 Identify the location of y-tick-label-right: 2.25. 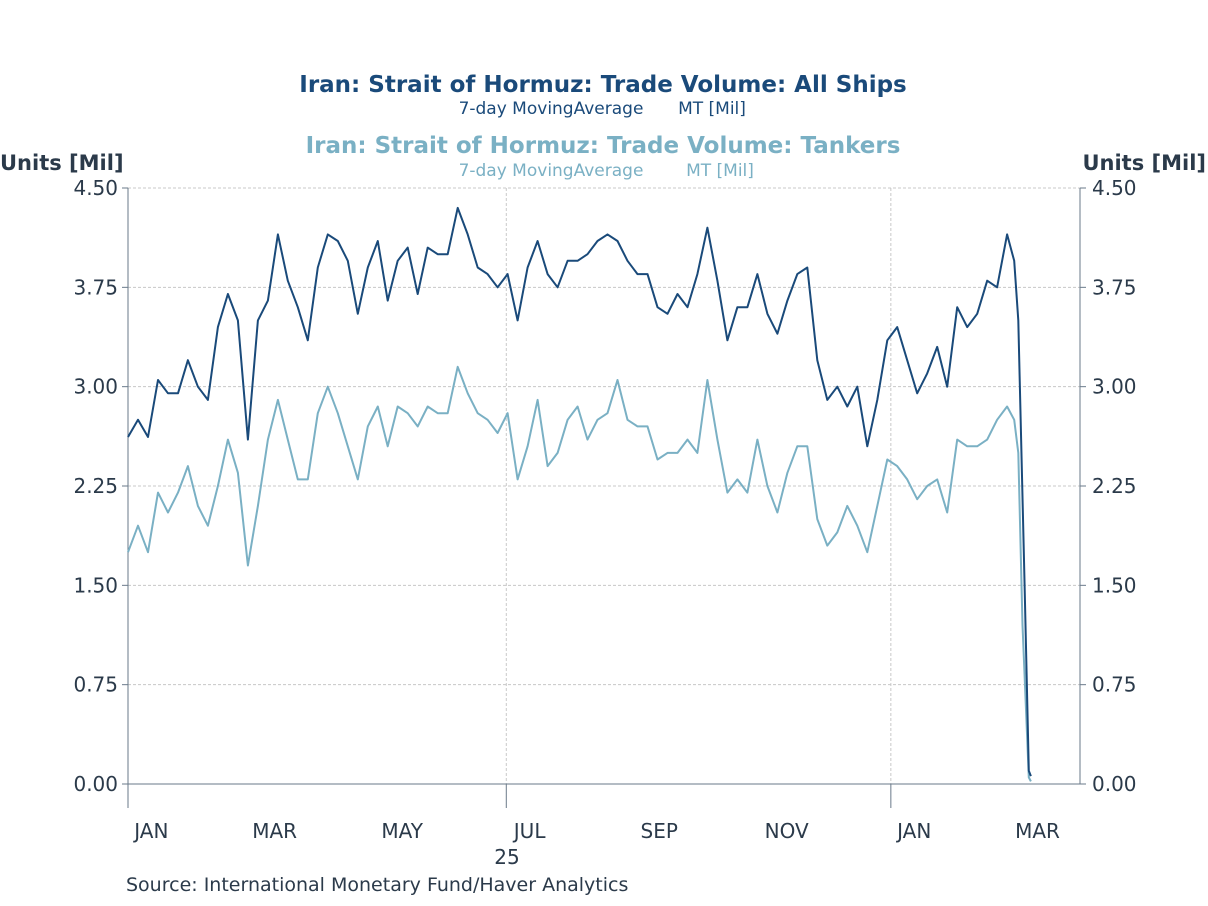
(1114, 486).